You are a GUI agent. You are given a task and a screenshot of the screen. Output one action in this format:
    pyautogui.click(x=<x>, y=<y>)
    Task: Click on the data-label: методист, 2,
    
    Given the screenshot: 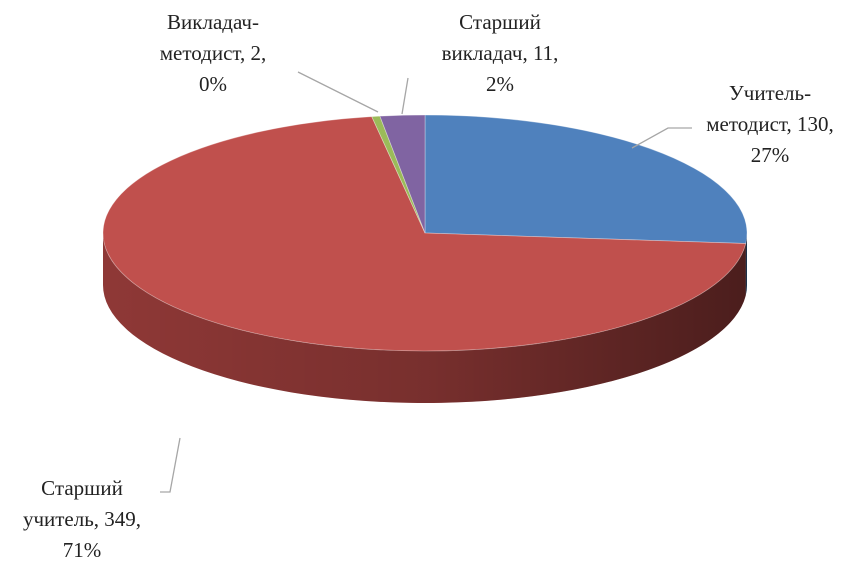 What is the action you would take?
    pyautogui.click(x=213, y=53)
    